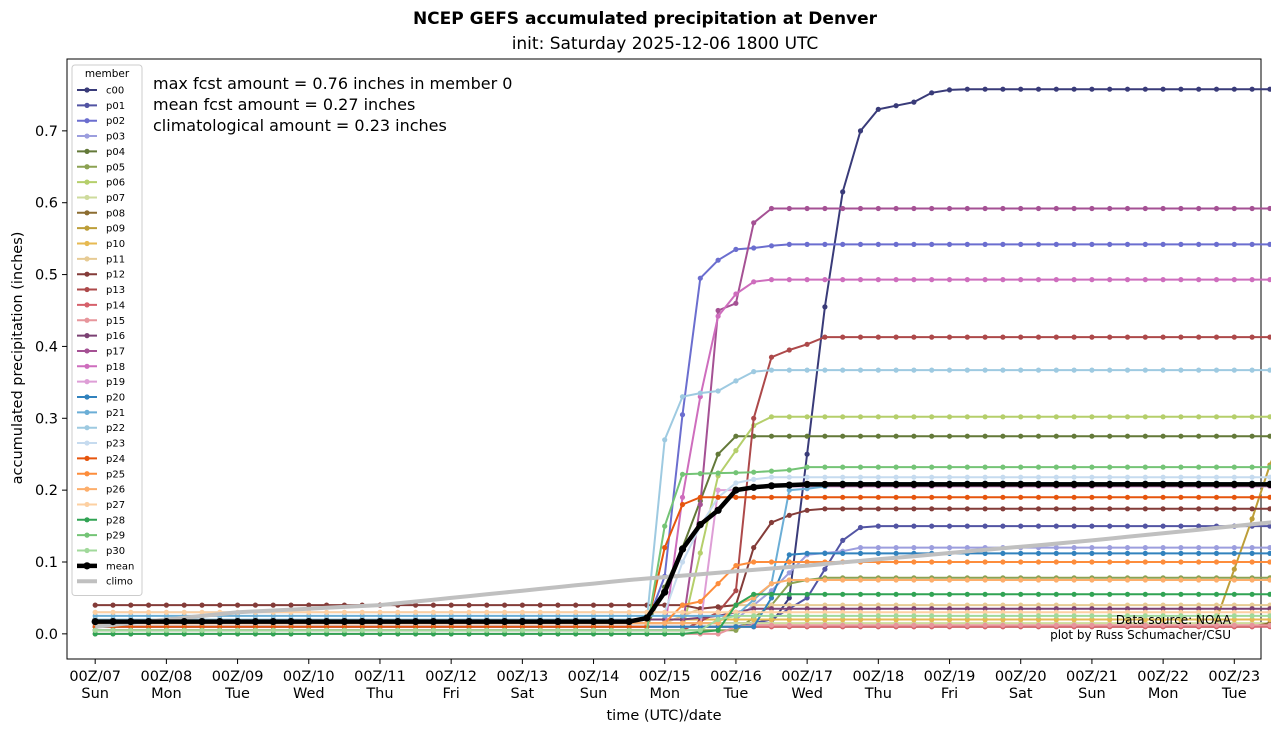 Image resolution: width=1271 pixels, height=733 pixels. Describe the element at coordinates (115, 167) in the screenshot. I see `legend-label: p05` at that location.